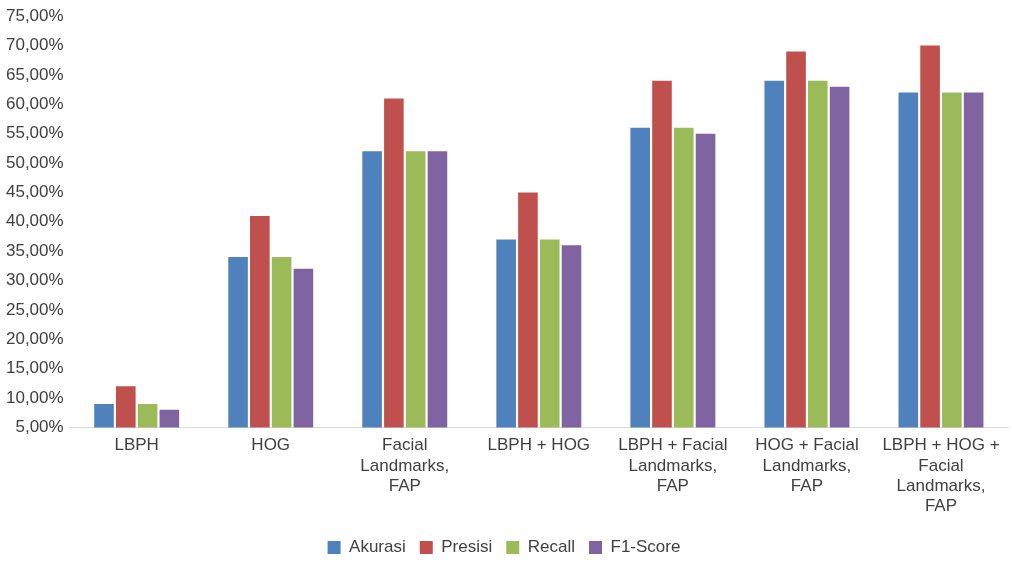 Image resolution: width=1012 pixels, height=570 pixels. What do you see at coordinates (673, 465) in the screenshot?
I see `x-tick-label: LBPH + Facial Landmarks, FAP` at bounding box center [673, 465].